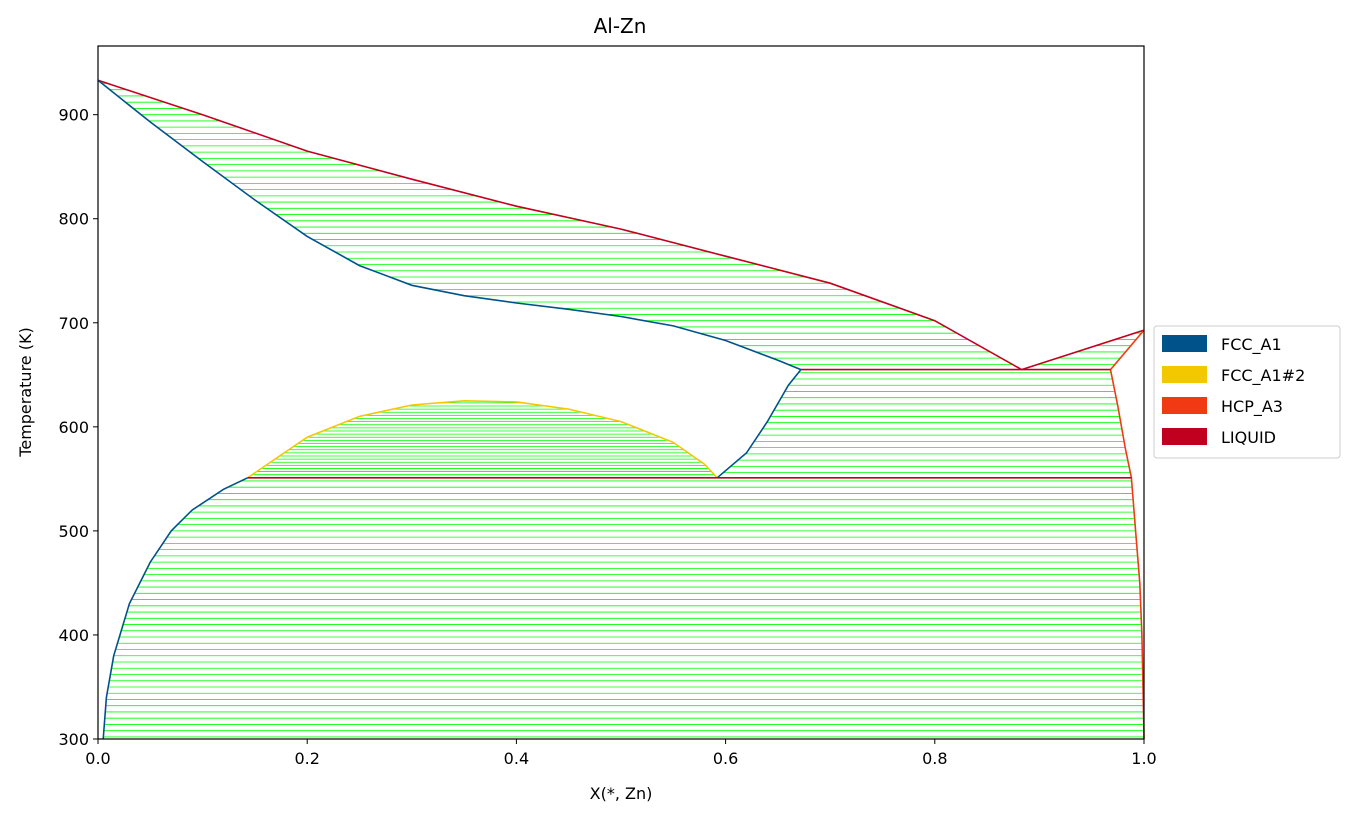  What do you see at coordinates (73, 115) in the screenshot?
I see `y-tick-label: 900` at bounding box center [73, 115].